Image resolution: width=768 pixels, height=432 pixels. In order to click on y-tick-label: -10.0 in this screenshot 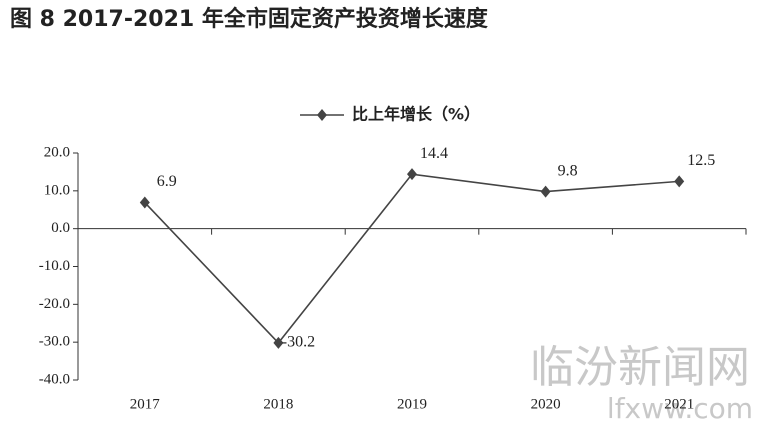, I will do `click(54, 266)`.